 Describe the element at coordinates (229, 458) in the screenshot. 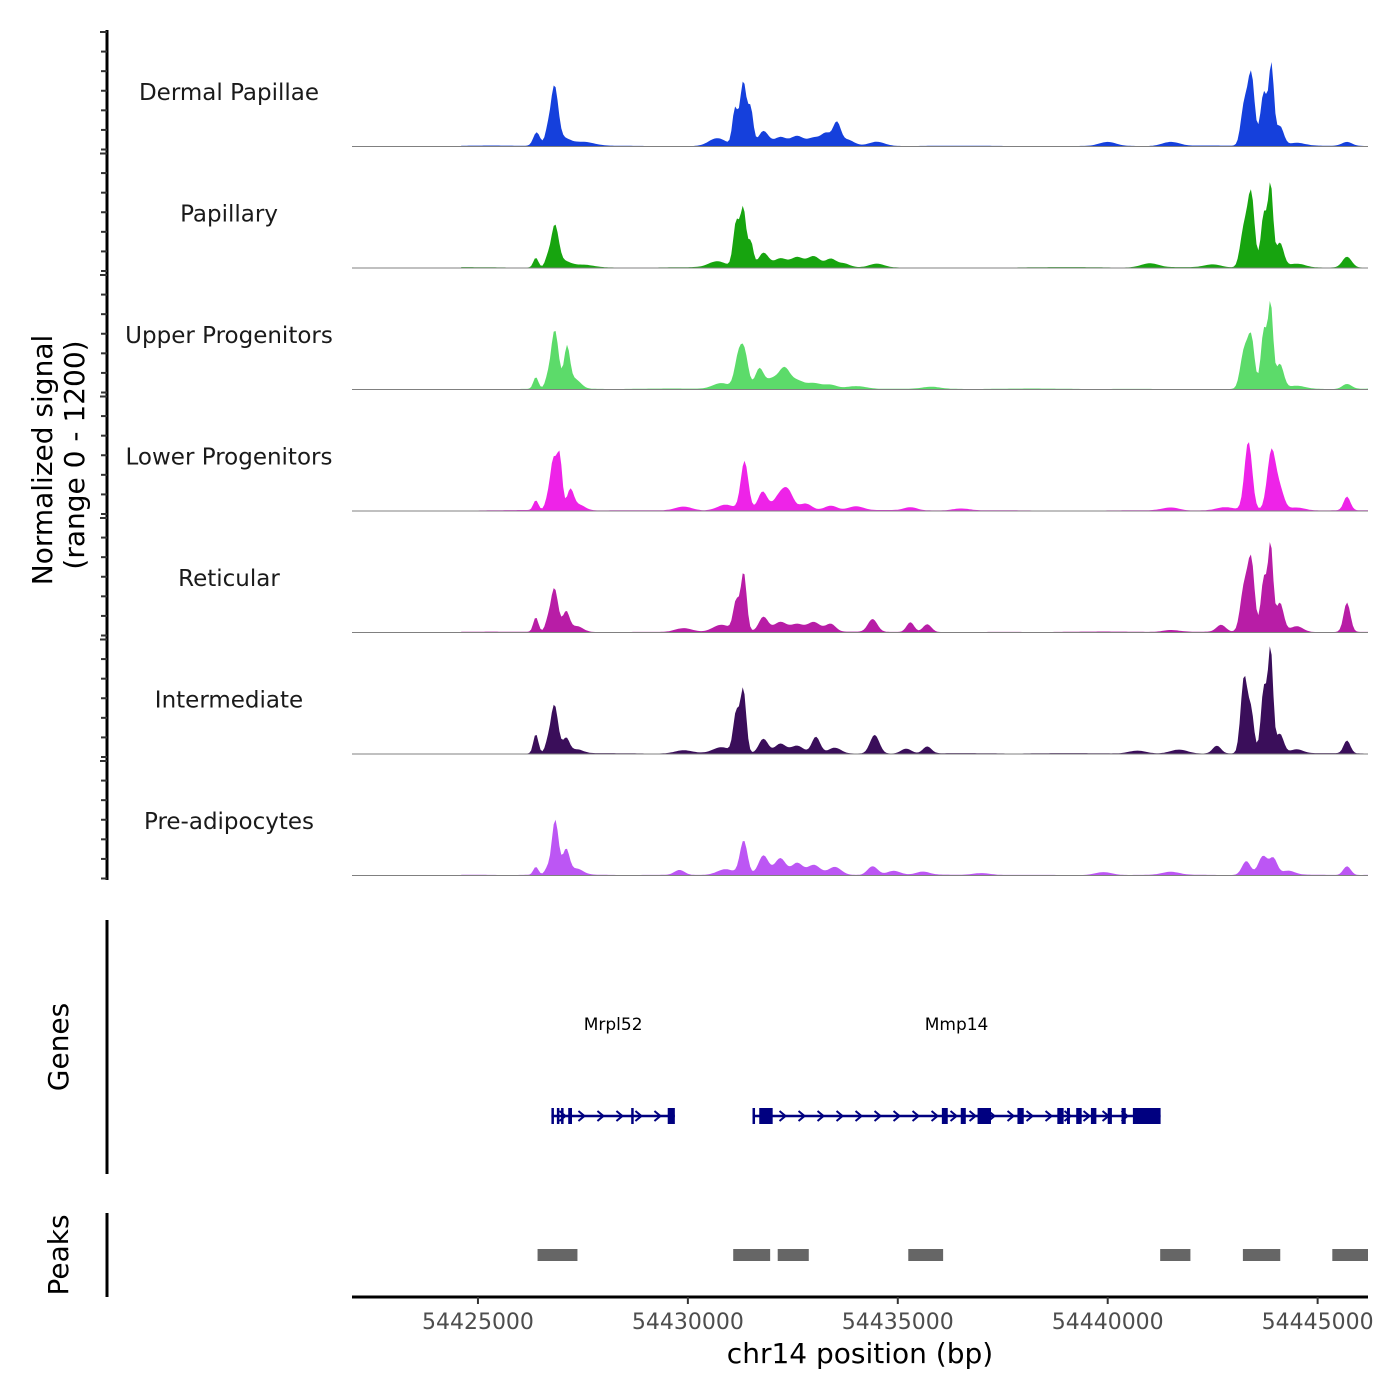

I see `track-label: Lower Progenitors` at that location.